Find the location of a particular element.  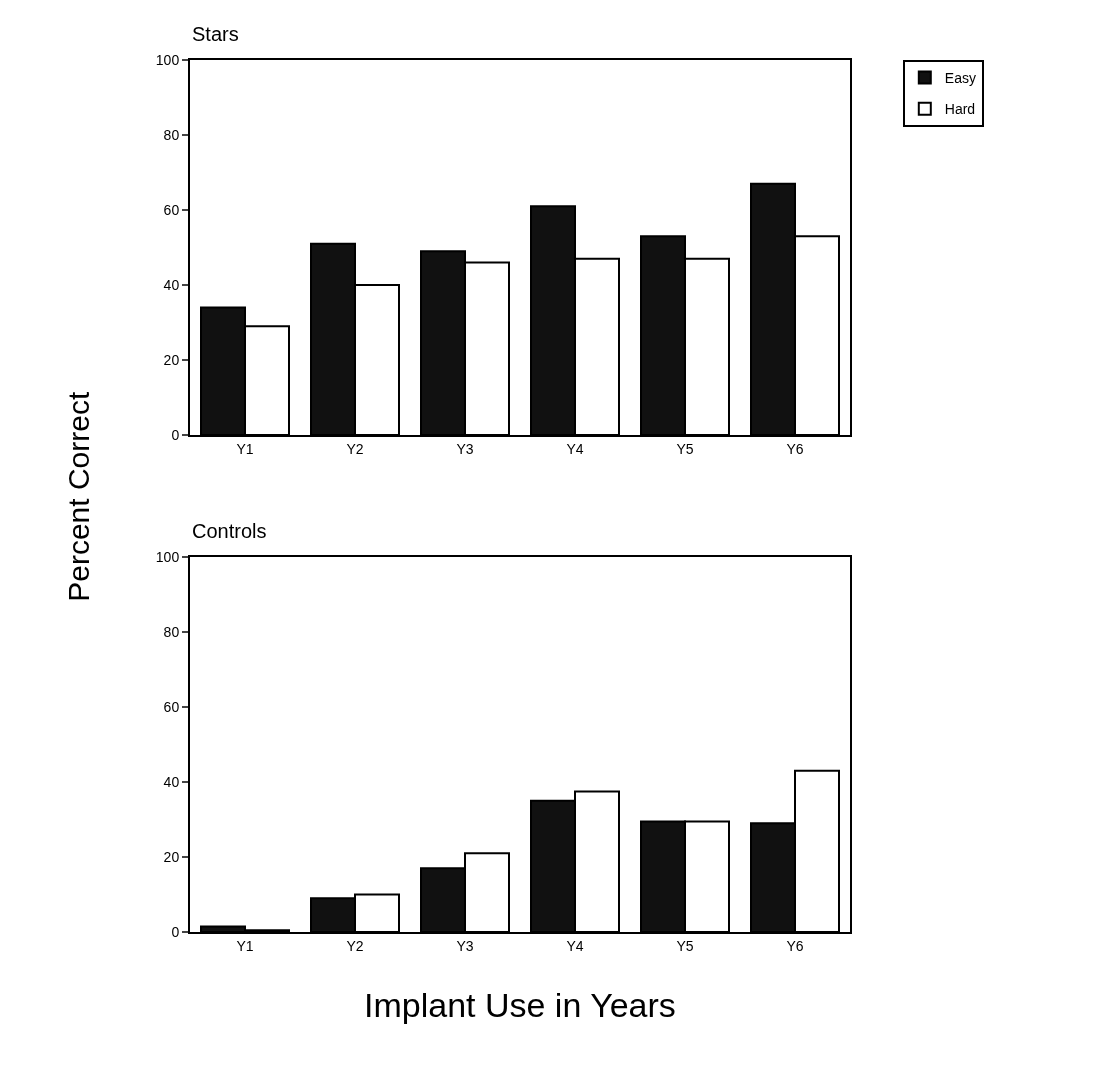

legend-label: Hard is located at coordinates (960, 109).